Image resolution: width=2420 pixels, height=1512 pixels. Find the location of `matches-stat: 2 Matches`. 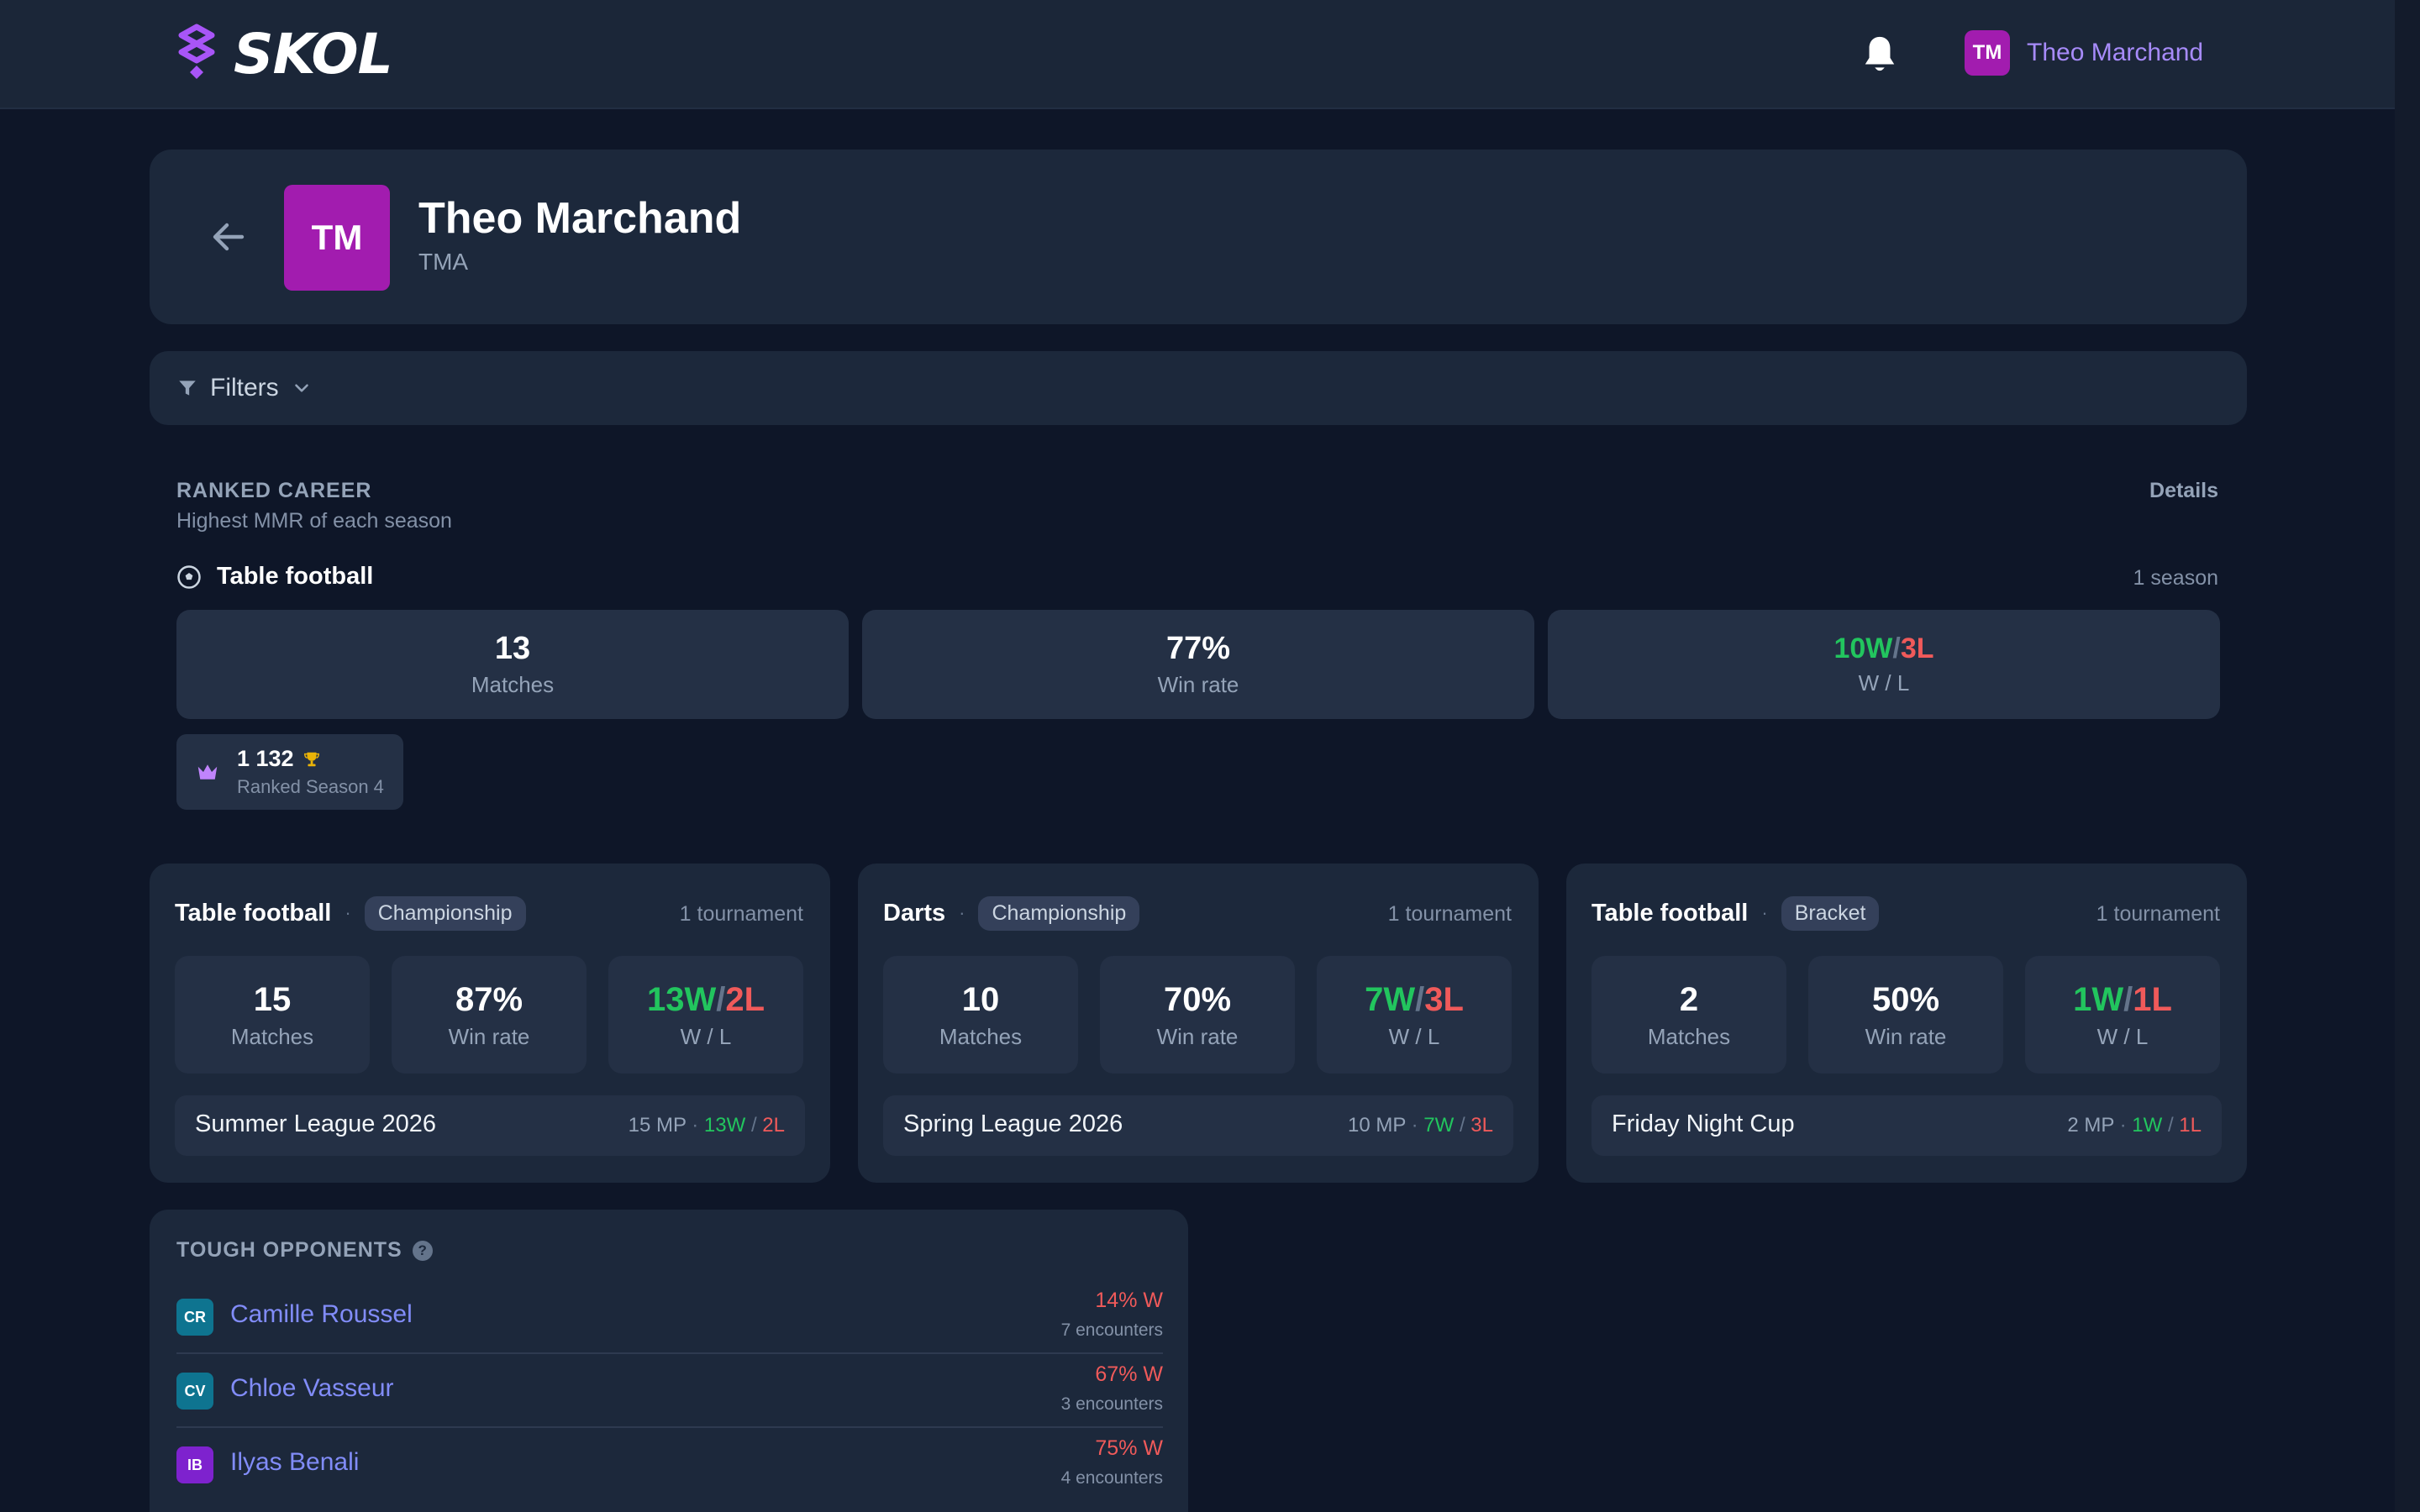

matches-stat: 2 Matches is located at coordinates (1688, 1015).